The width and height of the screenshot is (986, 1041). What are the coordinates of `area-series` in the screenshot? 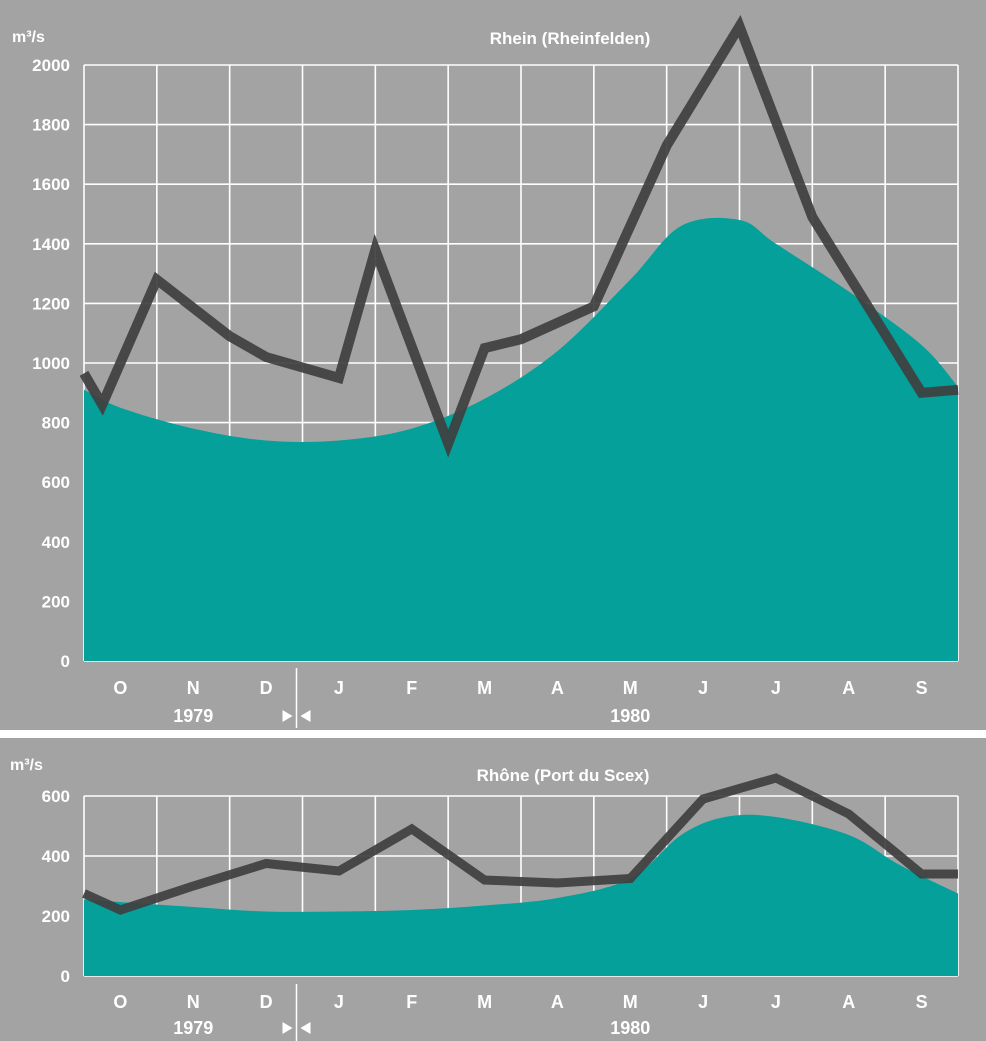 It's located at (521, 895).